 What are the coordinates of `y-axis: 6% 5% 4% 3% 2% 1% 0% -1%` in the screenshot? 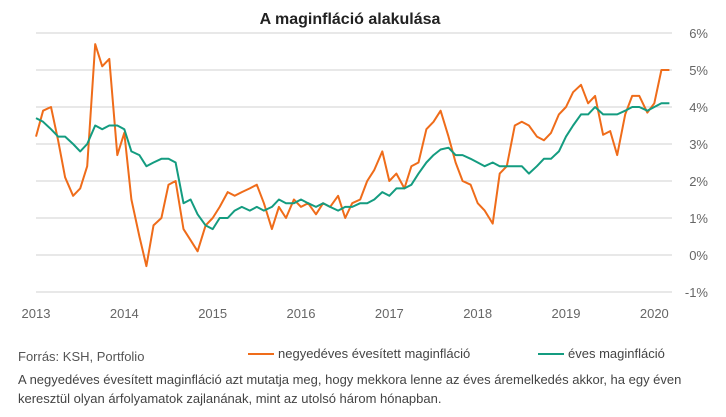 It's located at (697, 163).